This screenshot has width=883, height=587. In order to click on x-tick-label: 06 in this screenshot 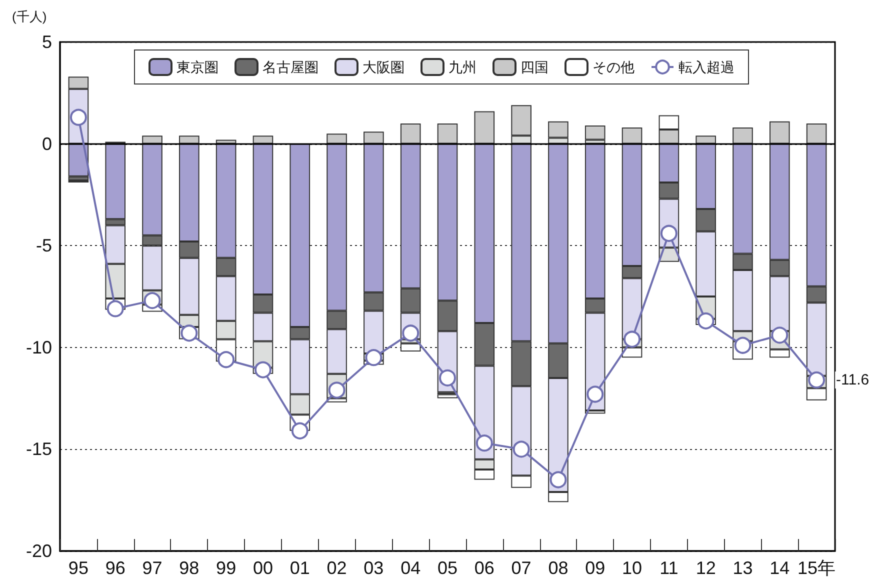, I will do `click(484, 568)`.